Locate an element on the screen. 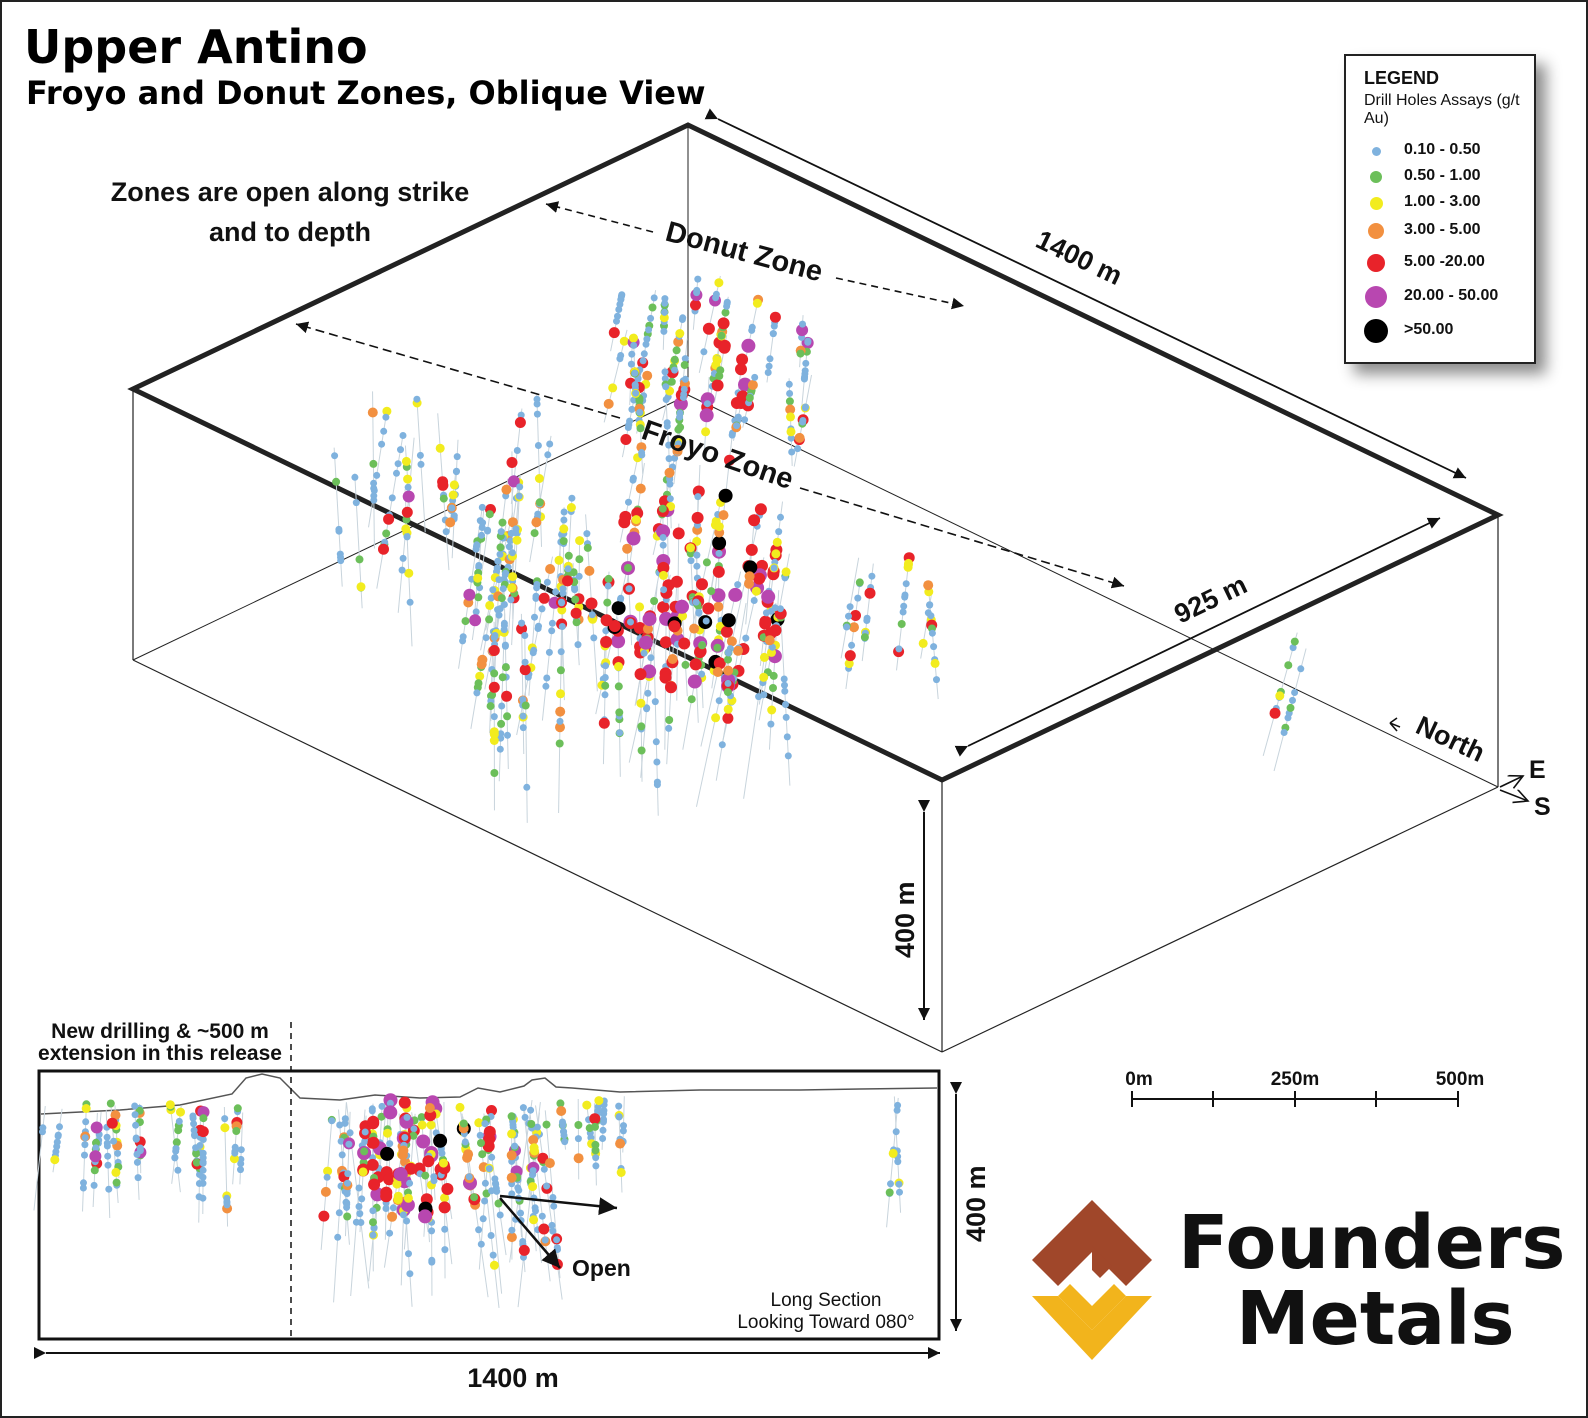 The height and width of the screenshot is (1418, 1588). logo-line1: Founders is located at coordinates (1372, 1243).